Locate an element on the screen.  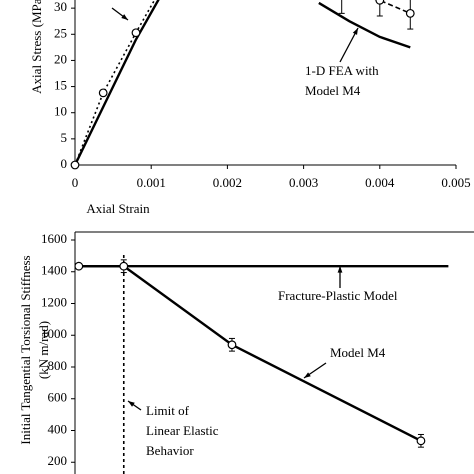
x-tick-label: 0.002 is located at coordinates (227, 182).